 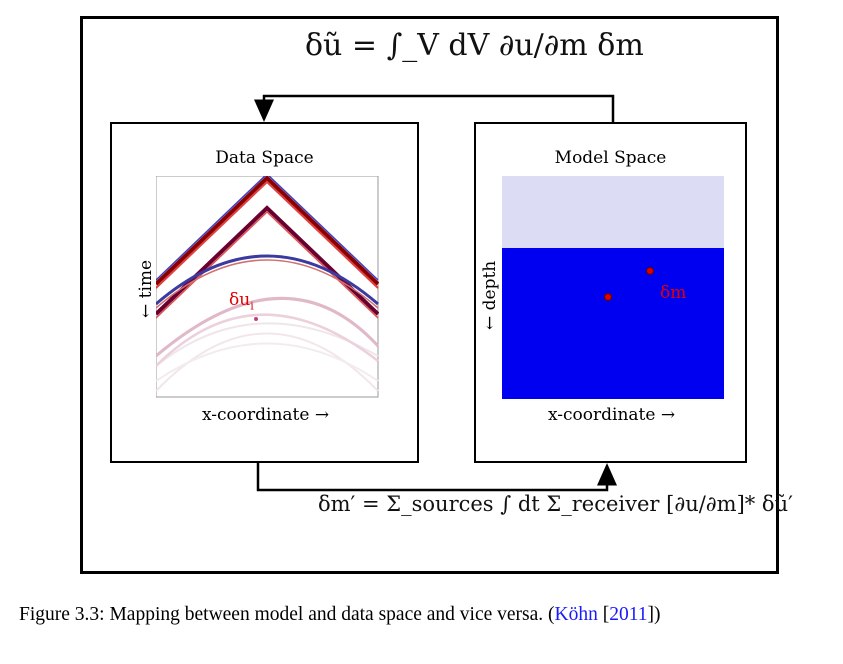 I want to click on data-space-title: Data Space, so click(x=264, y=158).